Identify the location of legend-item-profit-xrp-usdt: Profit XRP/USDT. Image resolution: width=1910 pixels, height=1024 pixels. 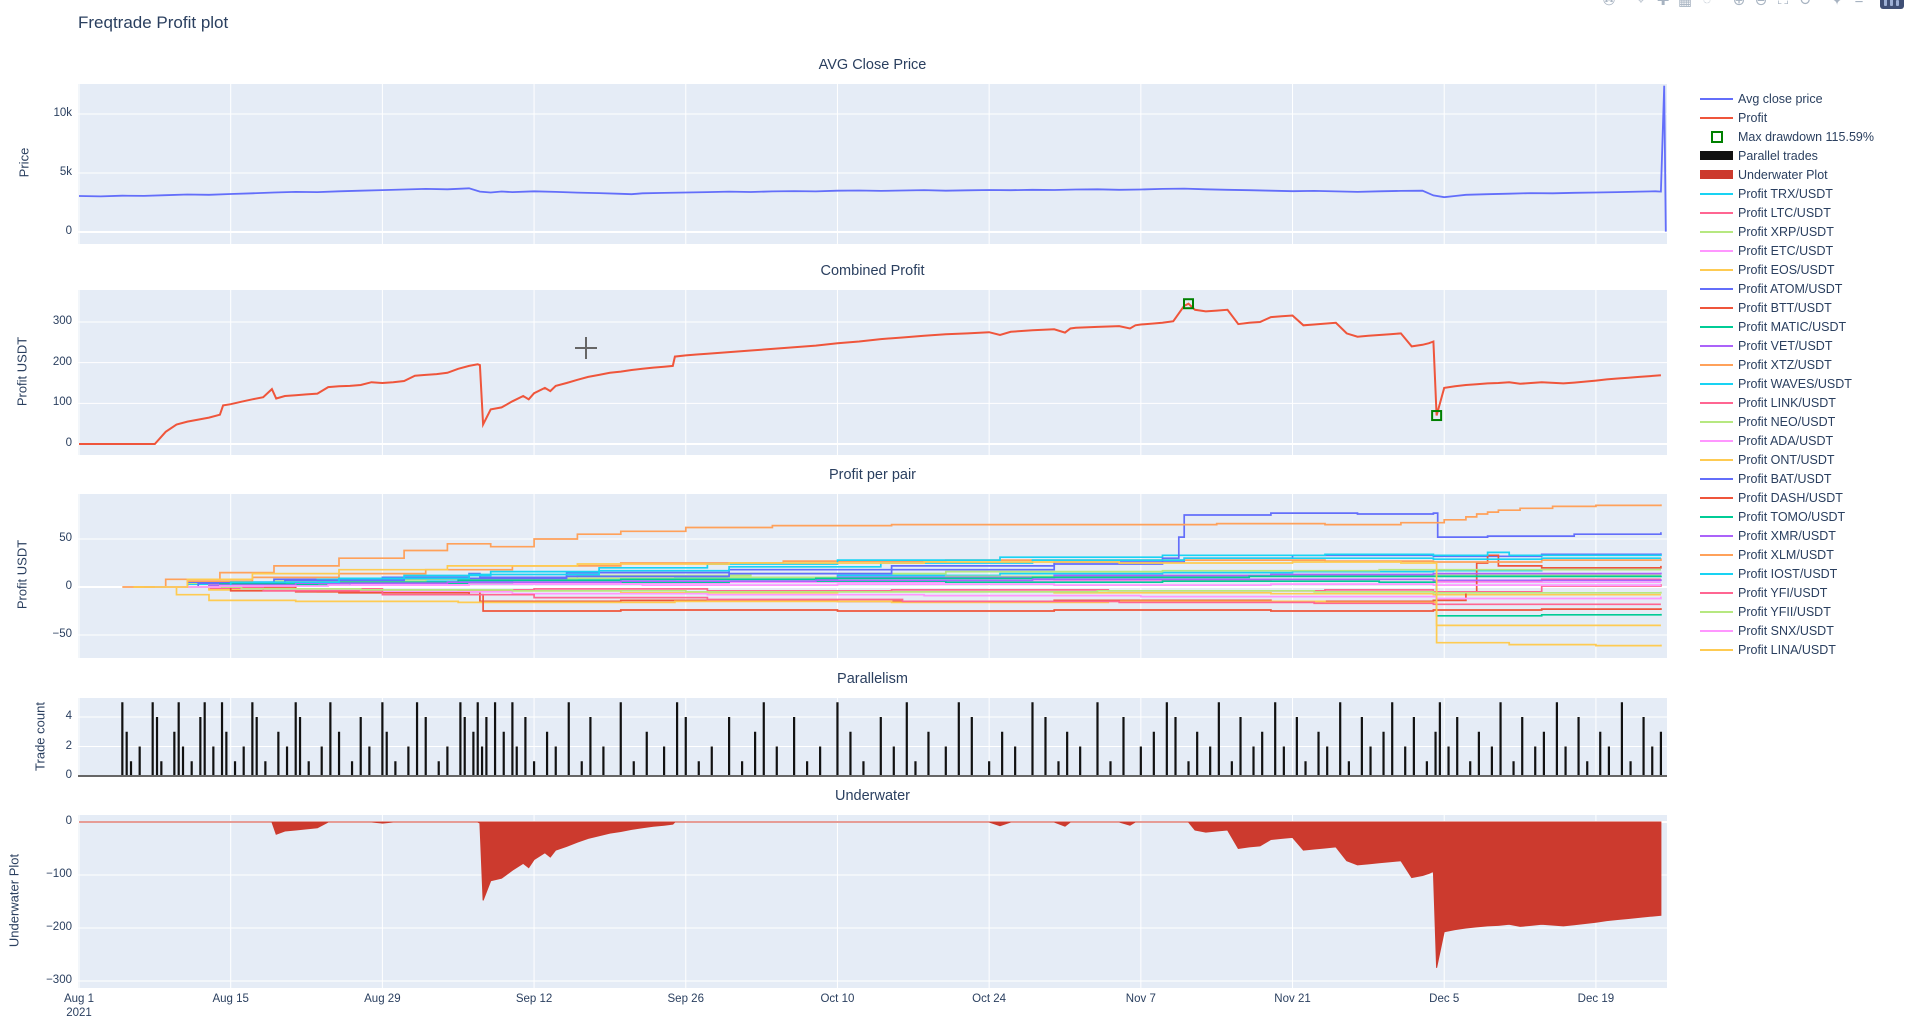
(1767, 231).